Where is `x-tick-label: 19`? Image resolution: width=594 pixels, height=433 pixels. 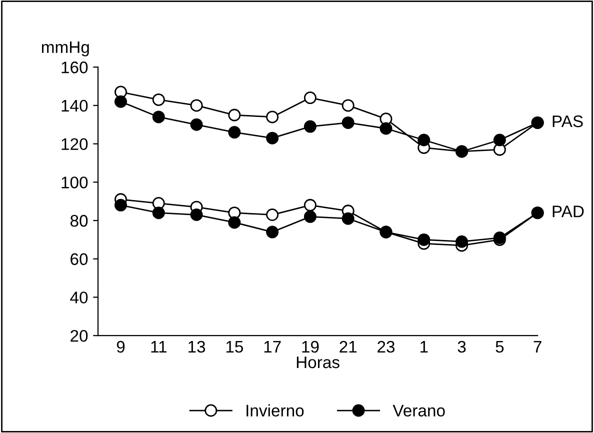 x-tick-label: 19 is located at coordinates (310, 346).